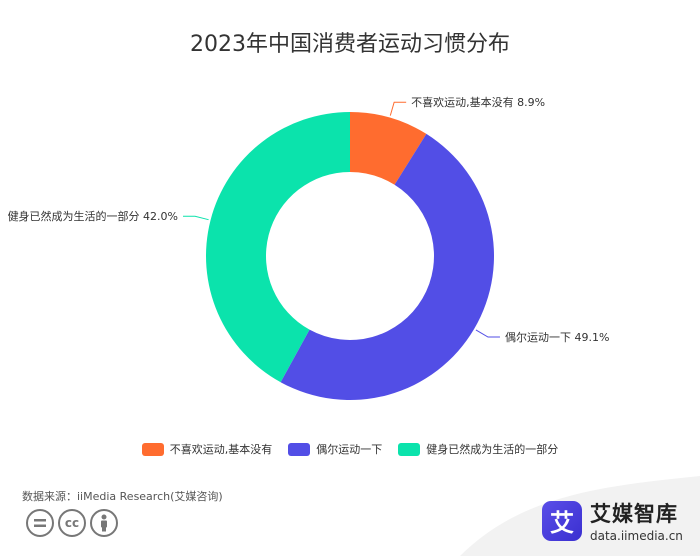 Image resolution: width=700 pixels, height=556 pixels. I want to click on label-no-exercise: 不喜欢运动,基本没有 8.9%, so click(478, 102).